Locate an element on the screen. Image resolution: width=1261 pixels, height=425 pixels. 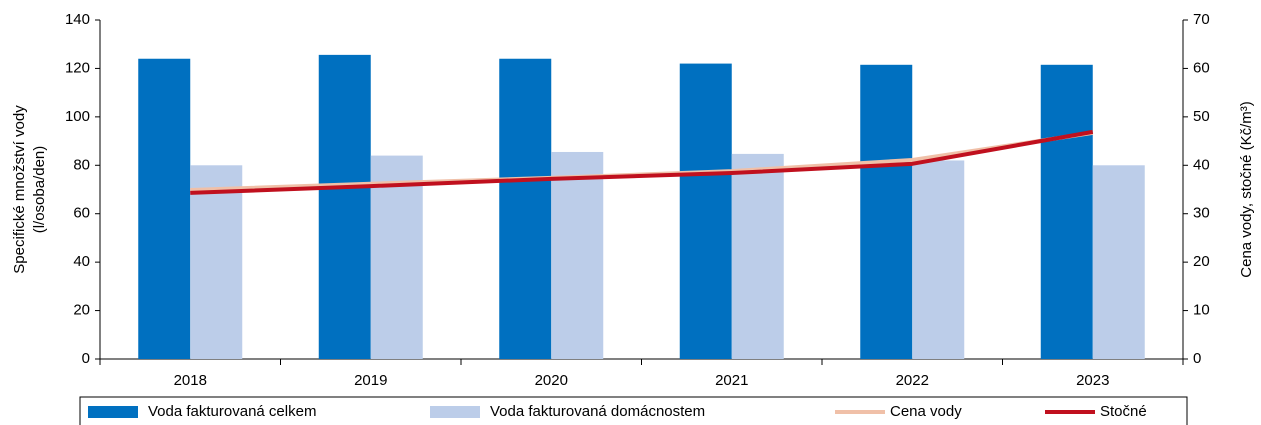
x-tick-label: 2021 is located at coordinates (731, 380).